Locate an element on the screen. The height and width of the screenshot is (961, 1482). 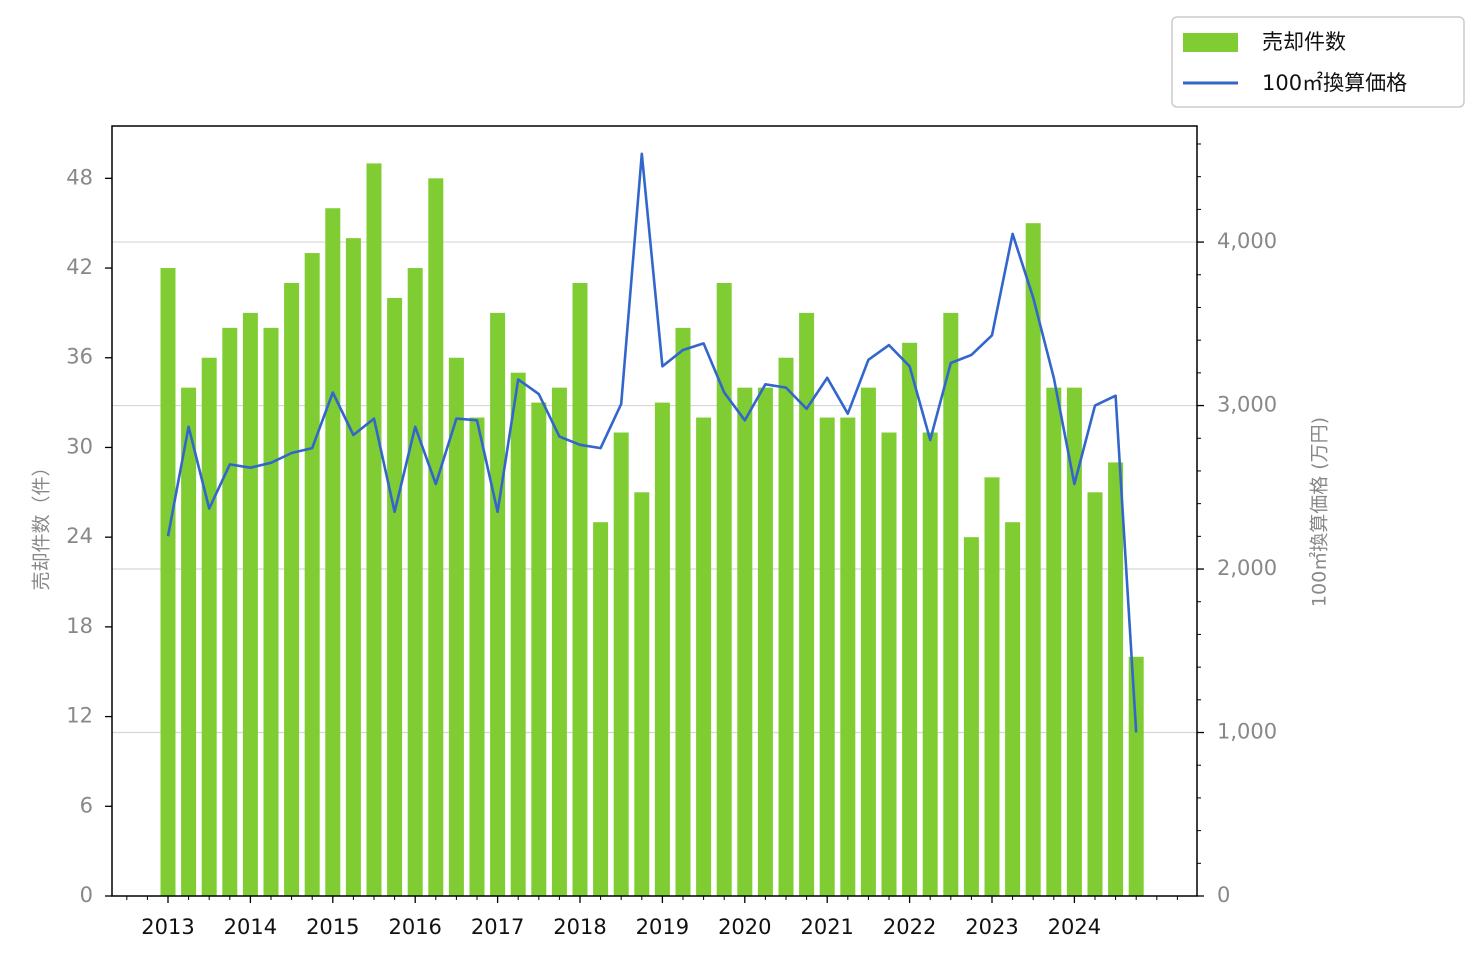
left-tick-label: 30 is located at coordinates (79, 446).